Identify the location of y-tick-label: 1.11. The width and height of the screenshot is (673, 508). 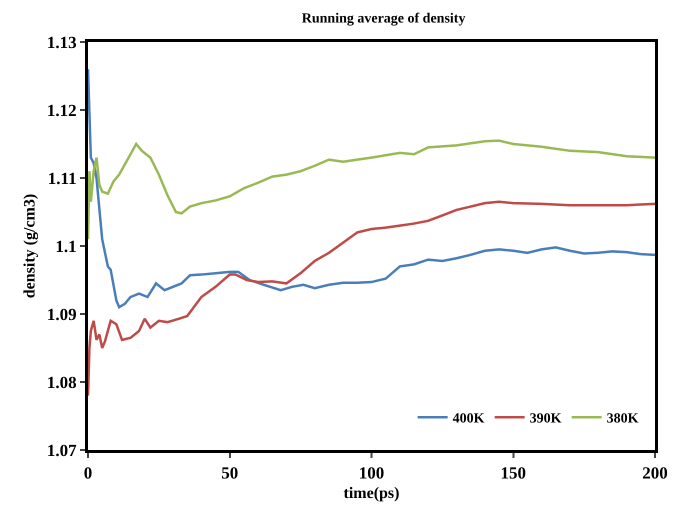
(62, 178).